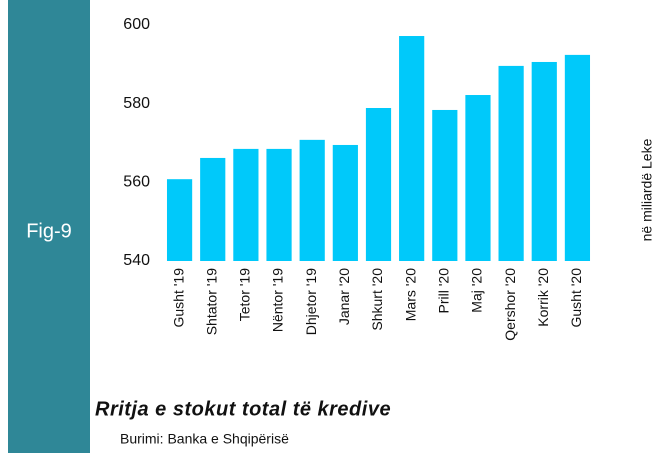 Image resolution: width=656 pixels, height=453 pixels. I want to click on y-tick-label: 580, so click(136, 103).